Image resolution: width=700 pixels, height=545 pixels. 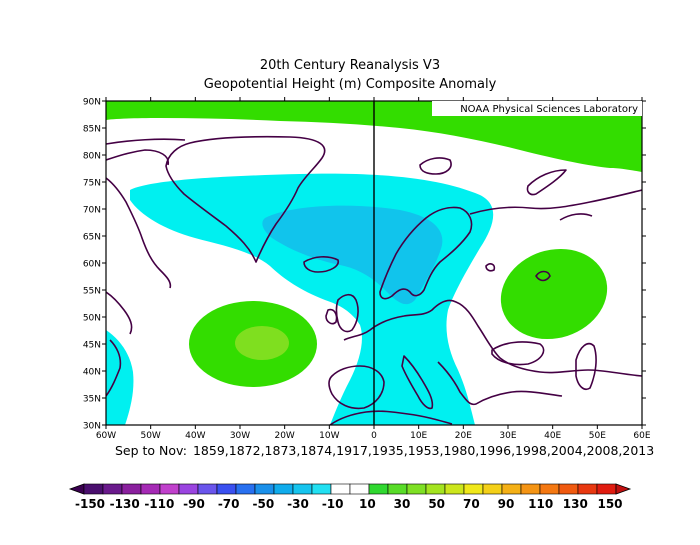 I want to click on colorbar-label: -50, so click(x=263, y=504).